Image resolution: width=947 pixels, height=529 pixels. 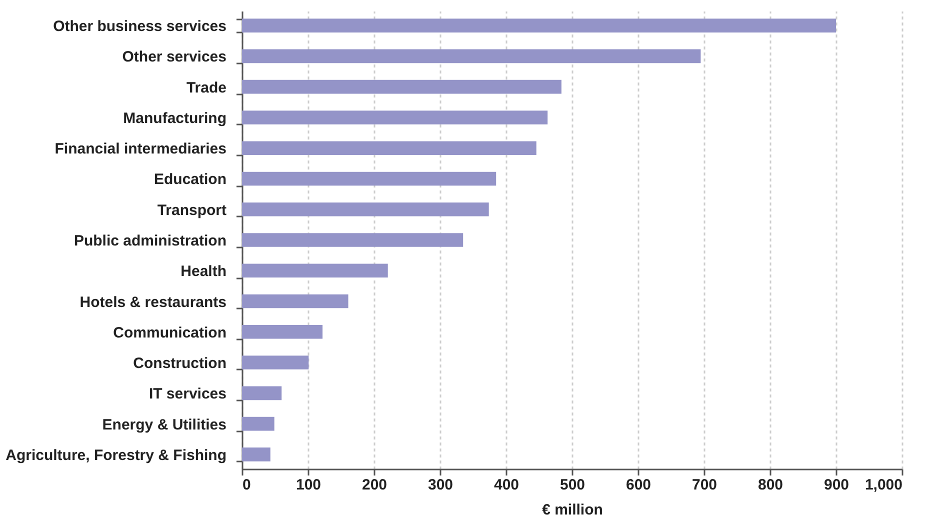 What do you see at coordinates (179, 363) in the screenshot?
I see `y-tick-label: Construction` at bounding box center [179, 363].